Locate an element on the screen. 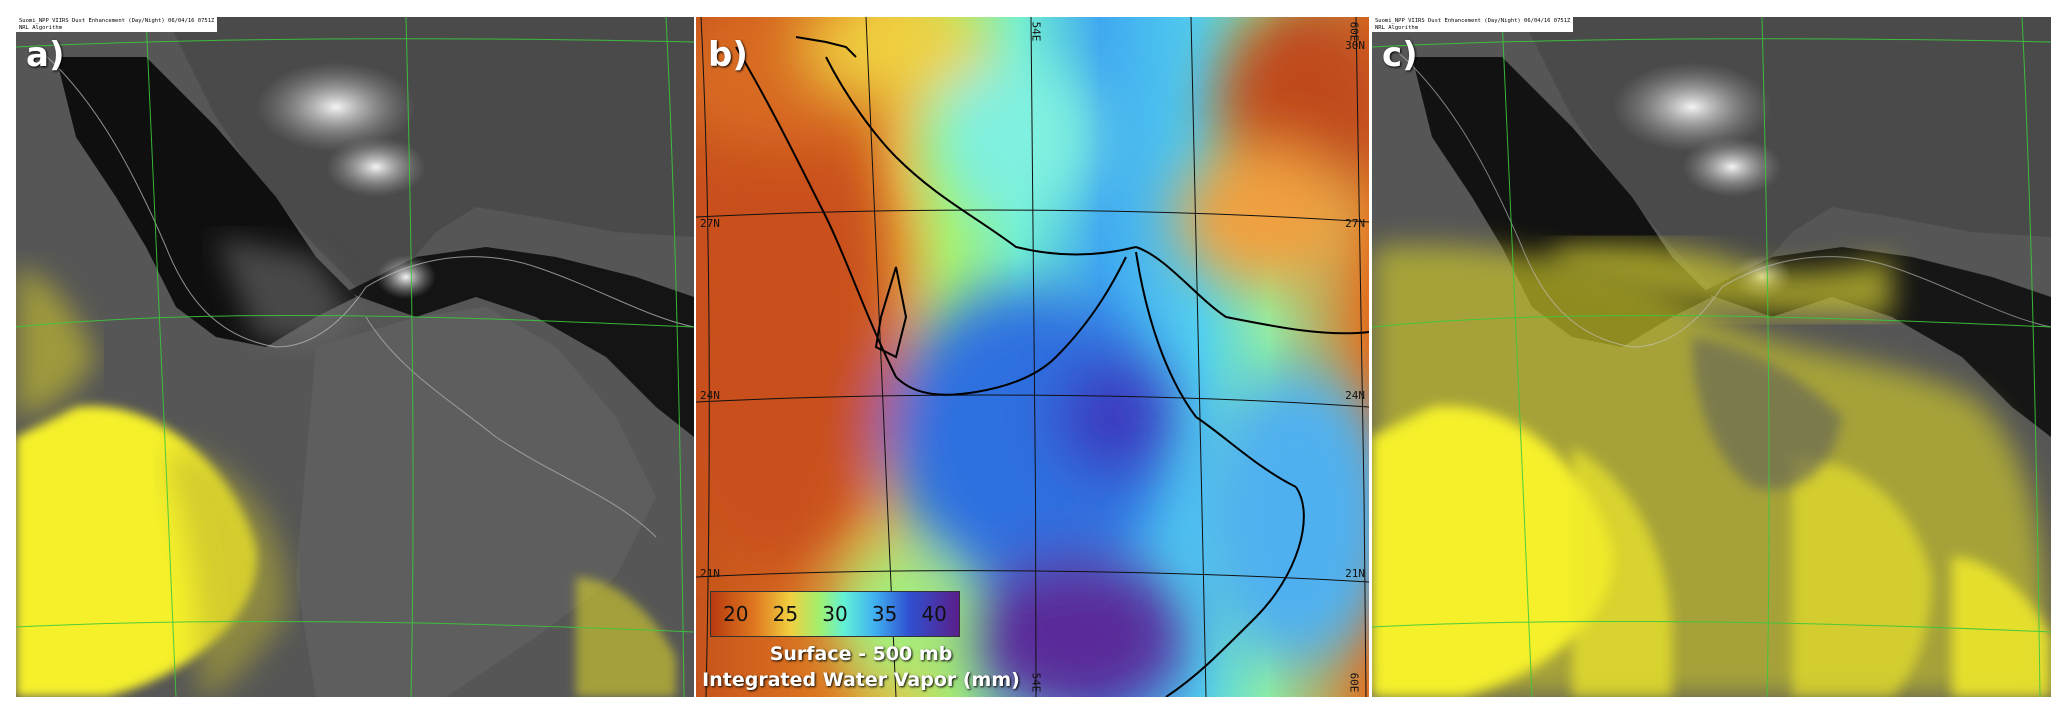  panel-label: a) is located at coordinates (45, 55).